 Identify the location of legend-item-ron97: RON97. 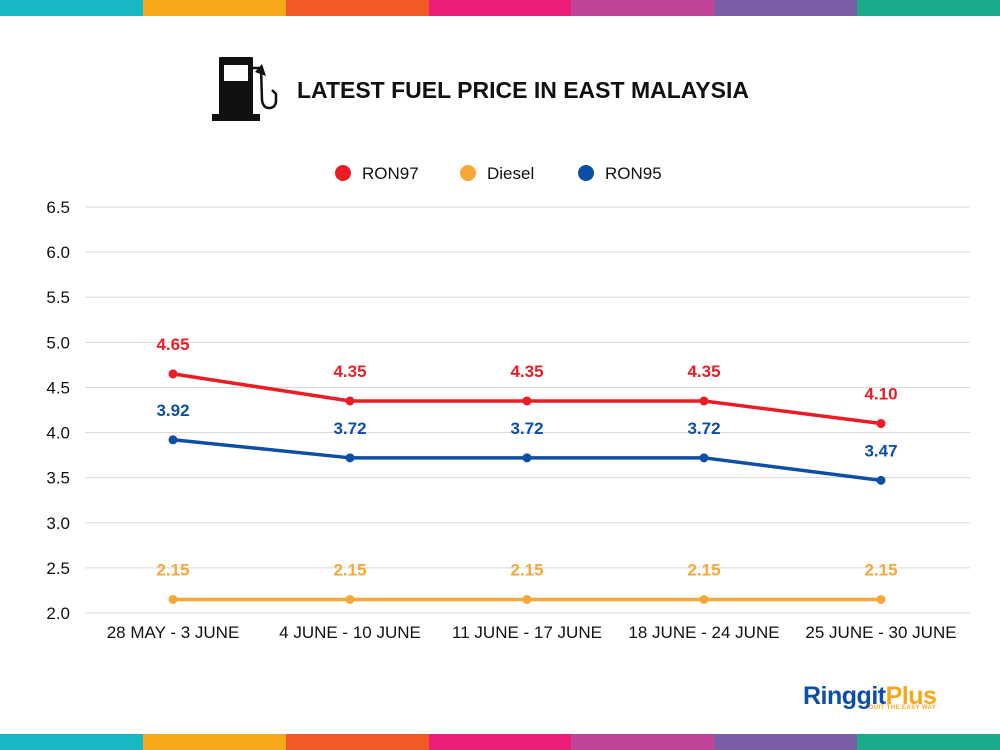
(377, 173).